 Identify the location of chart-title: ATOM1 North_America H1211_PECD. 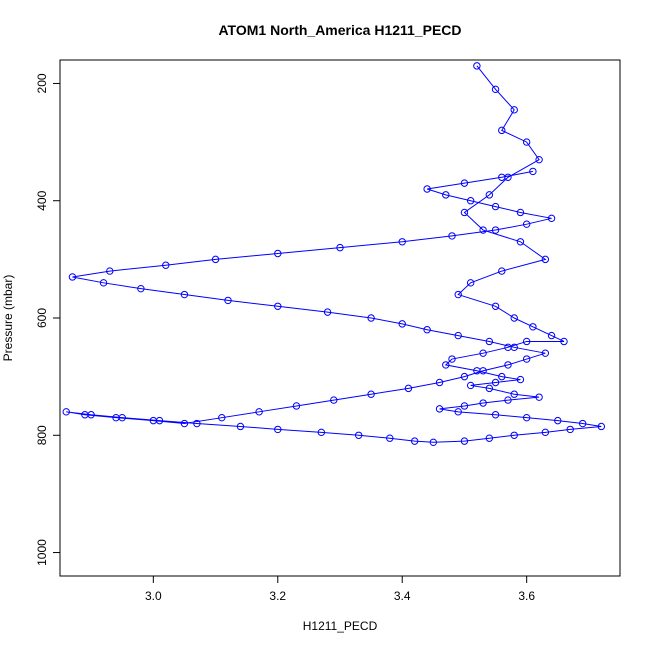
(339, 30).